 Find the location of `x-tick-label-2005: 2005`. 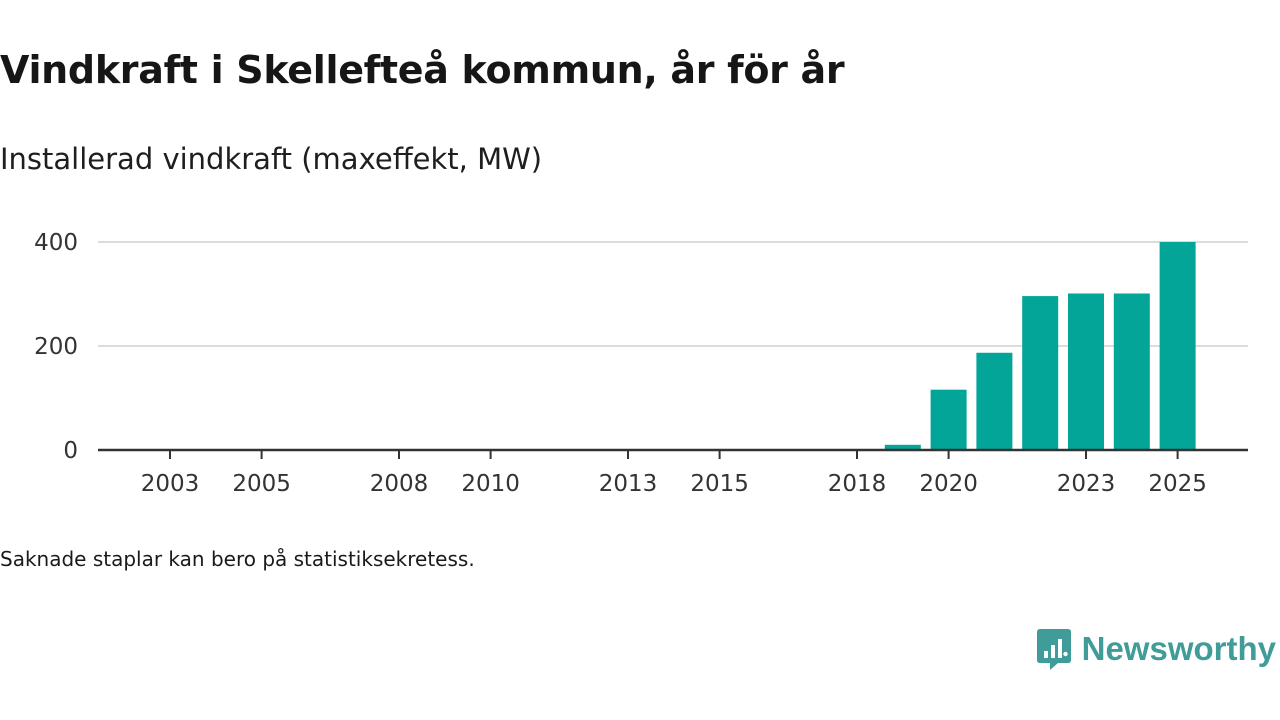

x-tick-label-2005: 2005 is located at coordinates (261, 484).